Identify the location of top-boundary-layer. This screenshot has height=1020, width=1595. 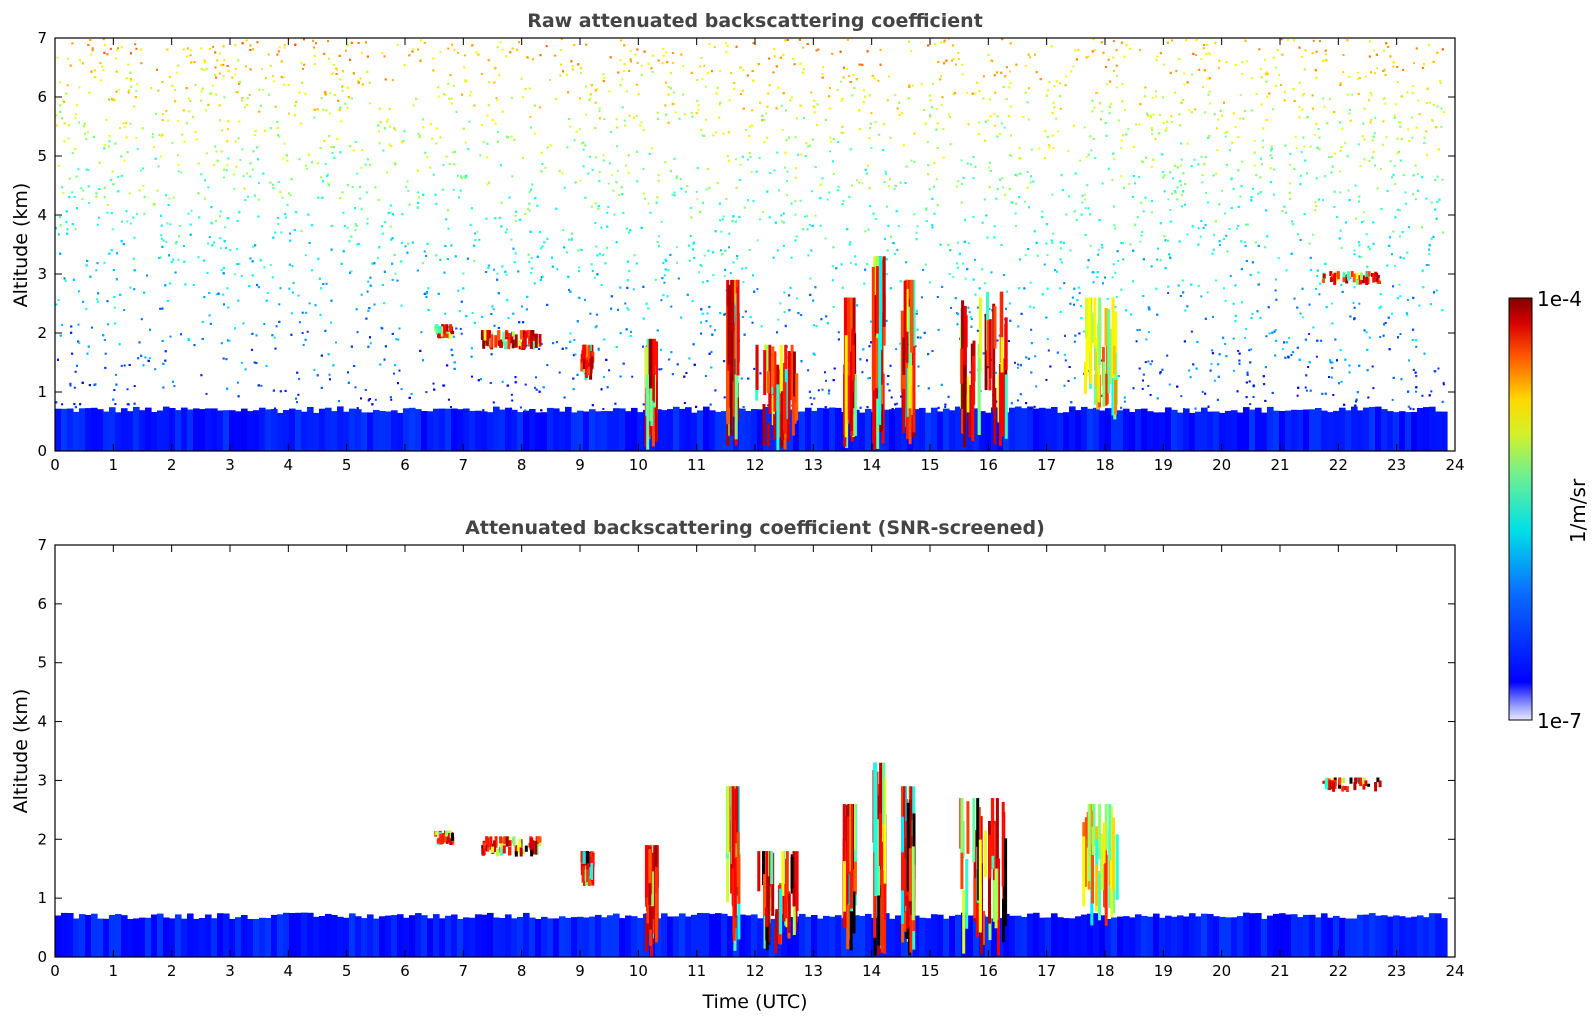
(751, 428).